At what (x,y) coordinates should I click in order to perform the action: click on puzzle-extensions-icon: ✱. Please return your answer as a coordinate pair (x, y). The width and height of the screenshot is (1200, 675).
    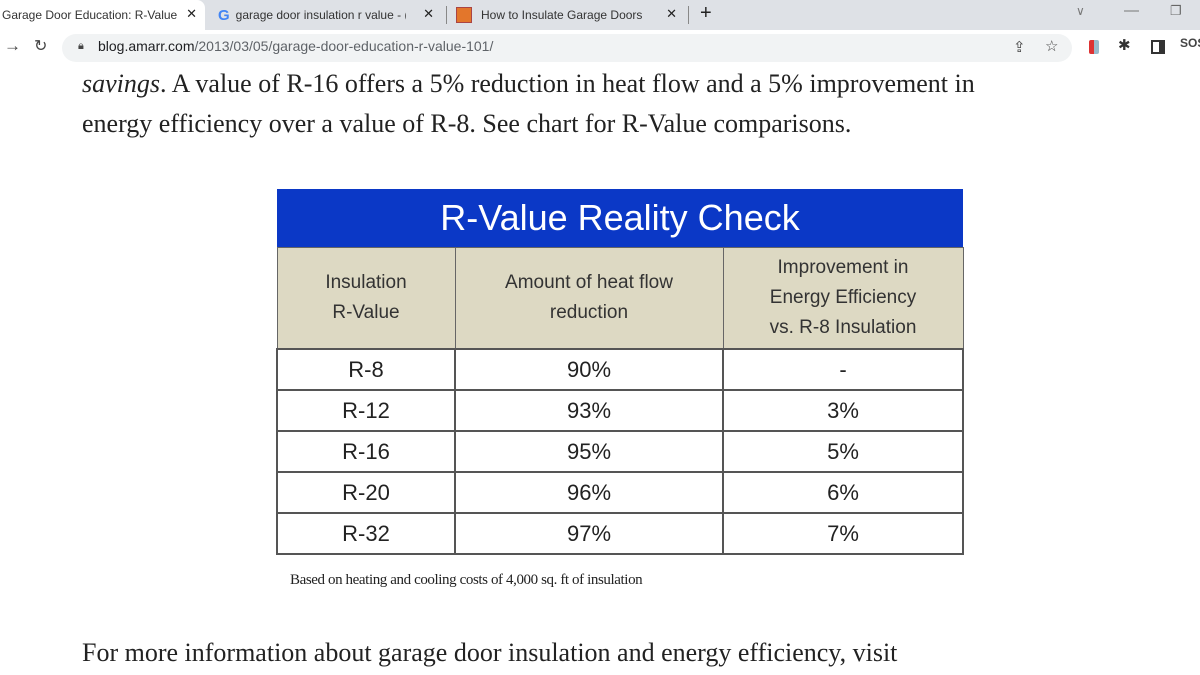
    Looking at the image, I should click on (1124, 45).